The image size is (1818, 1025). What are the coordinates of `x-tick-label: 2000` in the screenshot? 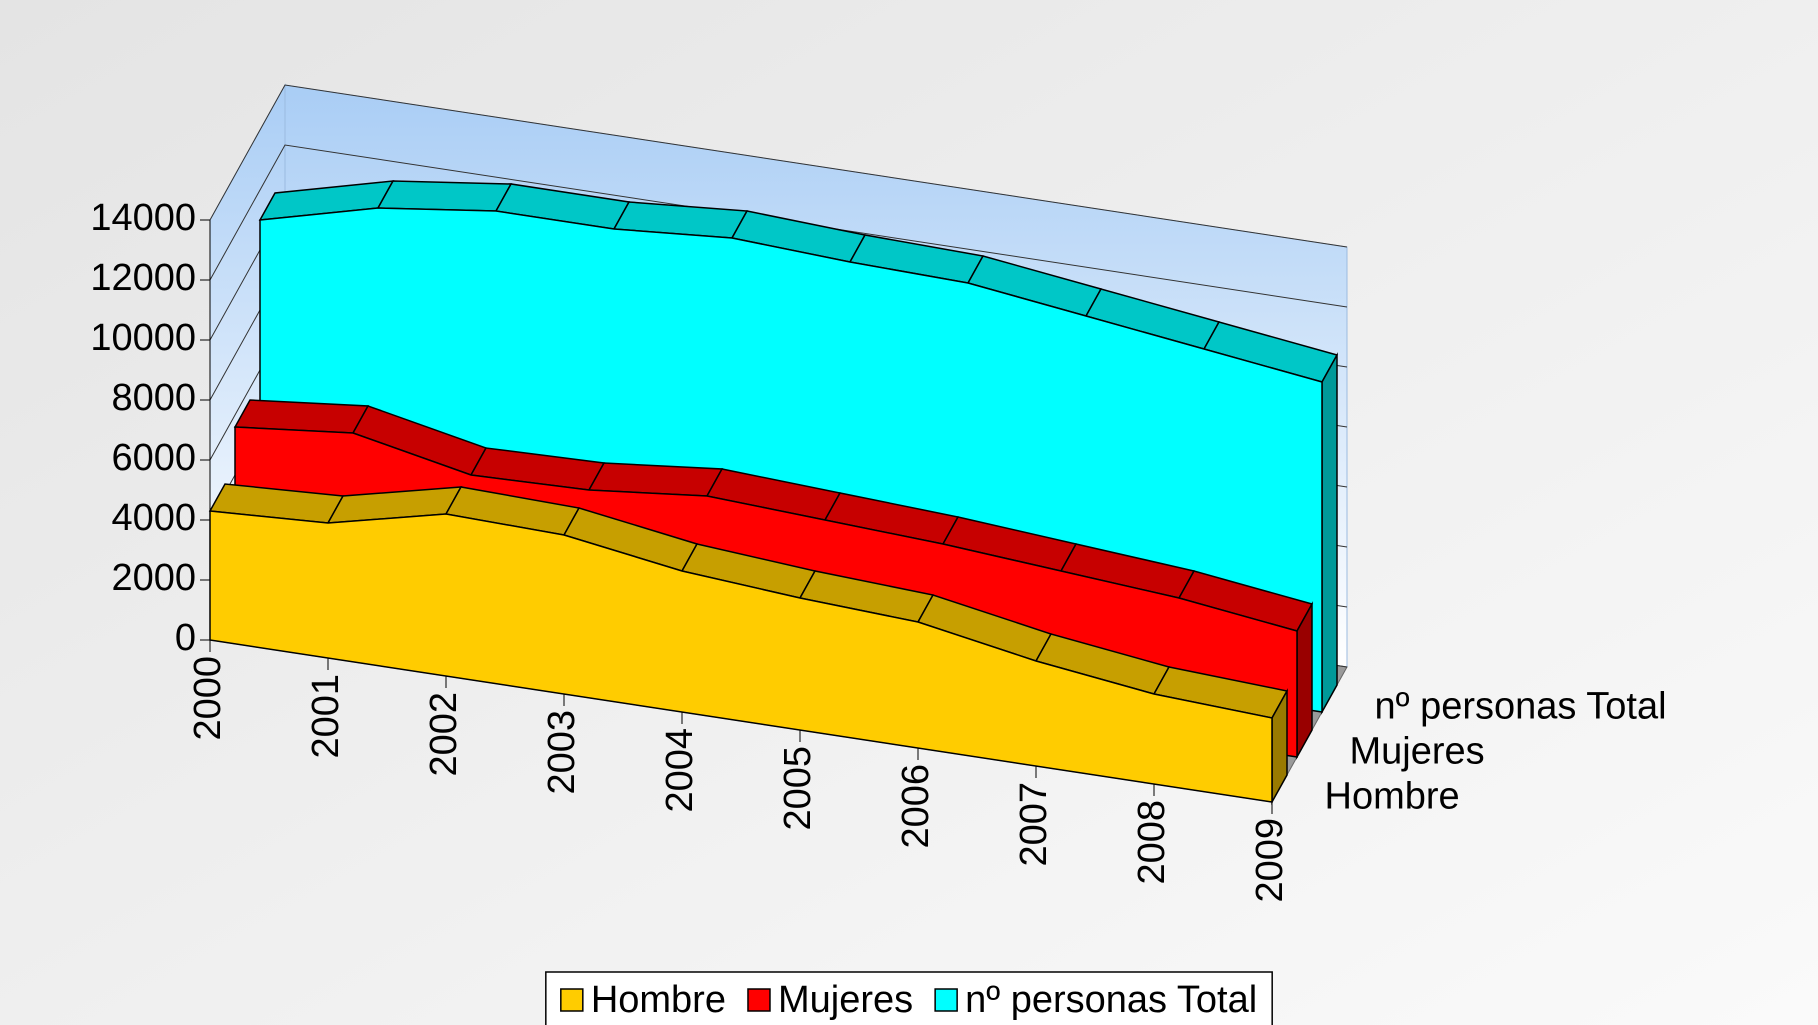 It's located at (208, 698).